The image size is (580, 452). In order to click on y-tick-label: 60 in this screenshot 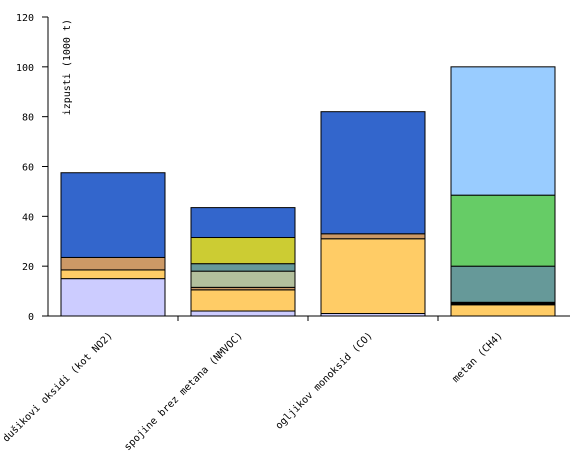, I will do `click(28, 168)`.